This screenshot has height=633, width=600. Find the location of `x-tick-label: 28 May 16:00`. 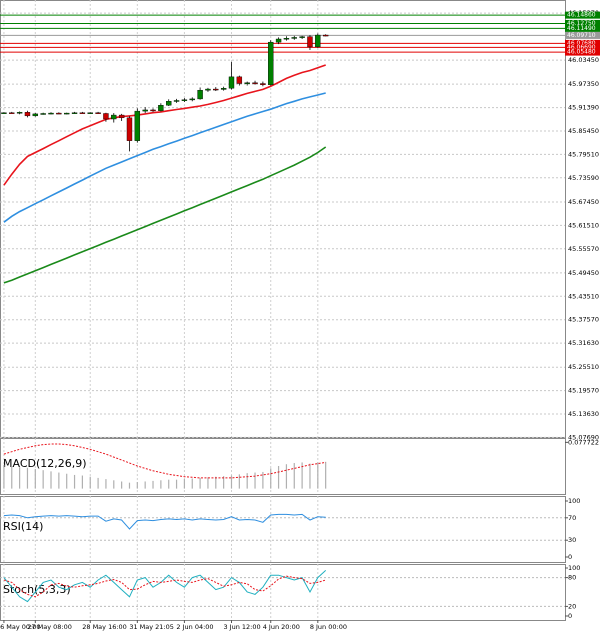

x-tick-label: 28 May 16:00 is located at coordinates (104, 627).